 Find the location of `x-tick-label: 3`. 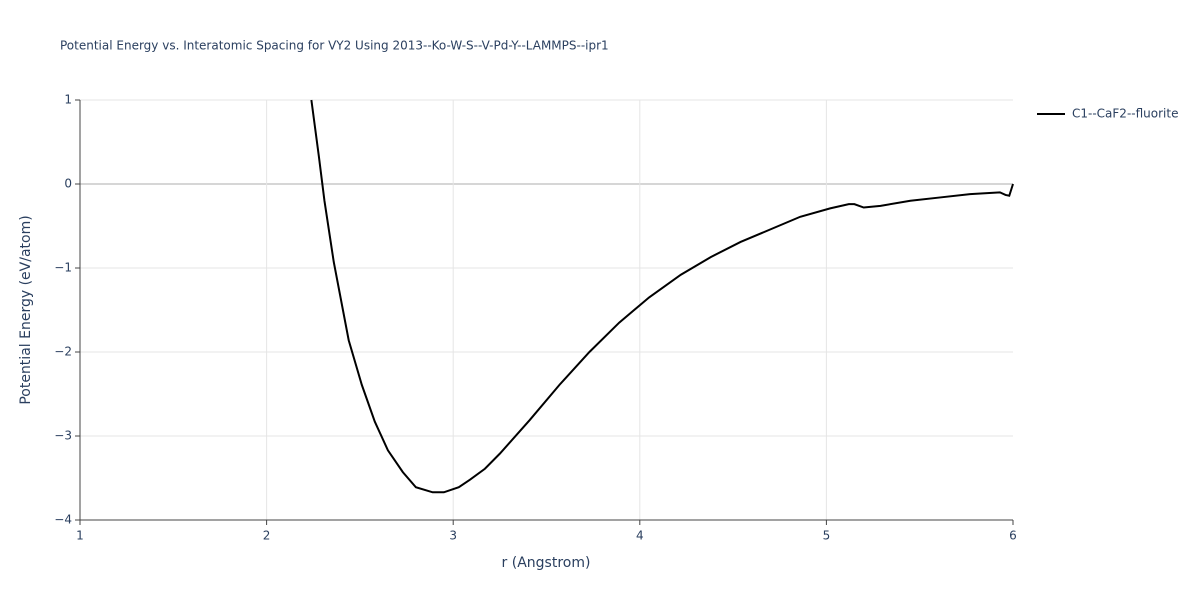

x-tick-label: 3 is located at coordinates (453, 536).